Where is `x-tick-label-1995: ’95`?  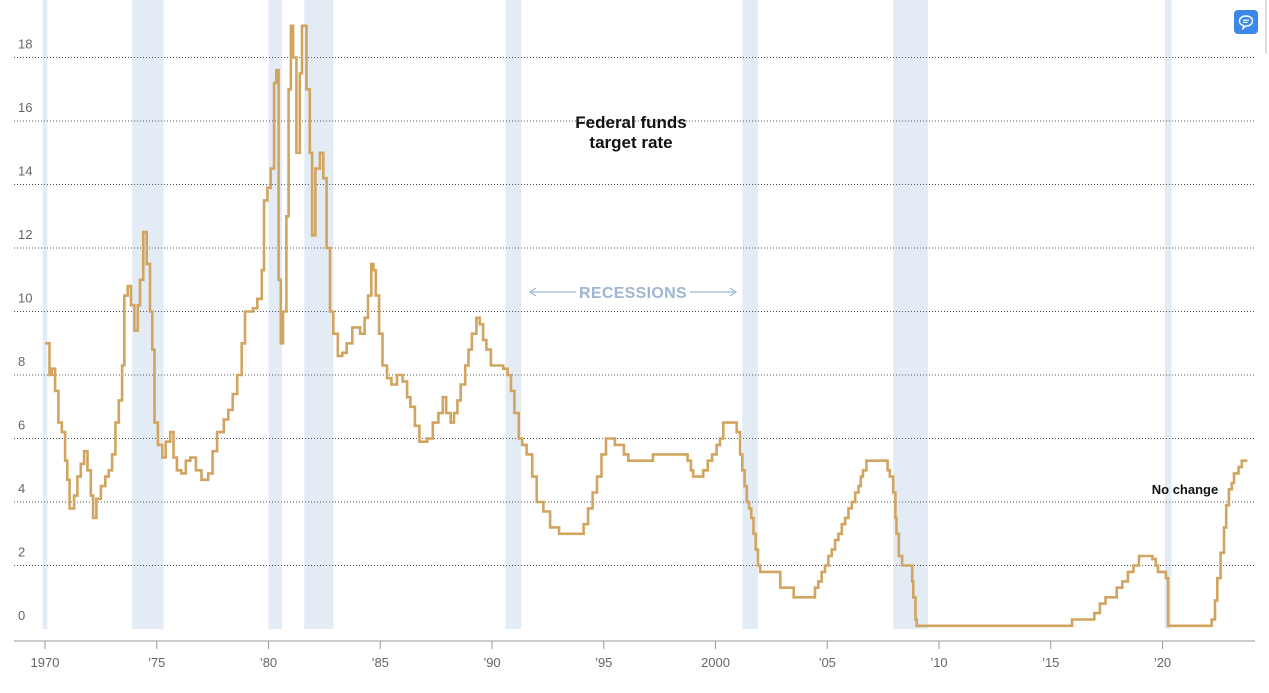 x-tick-label-1995: ’95 is located at coordinates (603, 662).